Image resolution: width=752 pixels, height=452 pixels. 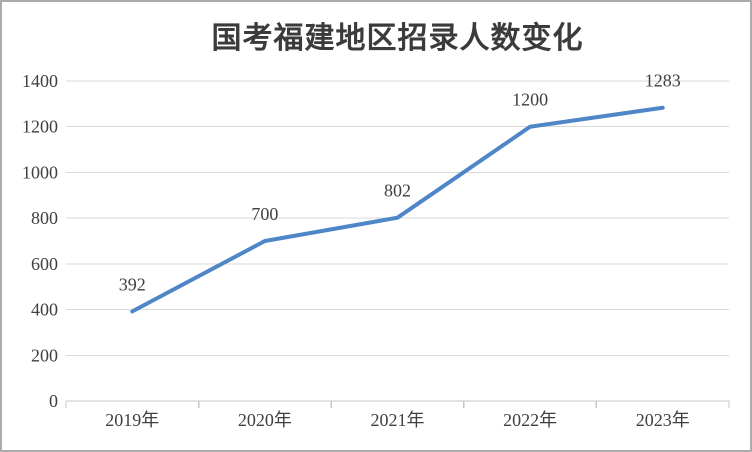 What do you see at coordinates (40, 127) in the screenshot?
I see `y-axis-tick-label: 1200` at bounding box center [40, 127].